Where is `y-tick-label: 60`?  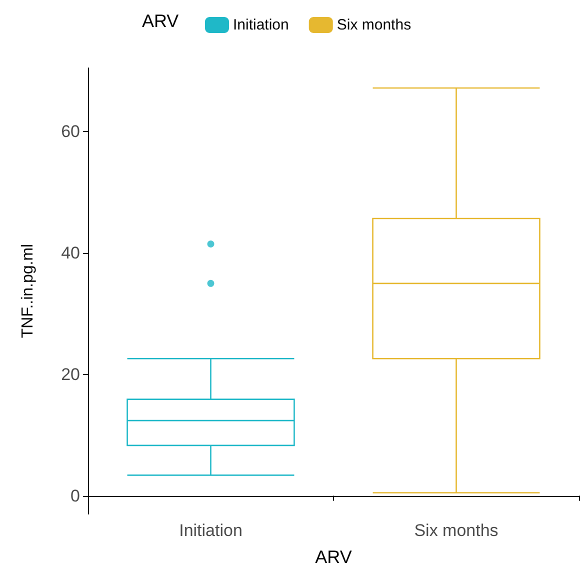
y-tick-label: 60 is located at coordinates (70, 132).